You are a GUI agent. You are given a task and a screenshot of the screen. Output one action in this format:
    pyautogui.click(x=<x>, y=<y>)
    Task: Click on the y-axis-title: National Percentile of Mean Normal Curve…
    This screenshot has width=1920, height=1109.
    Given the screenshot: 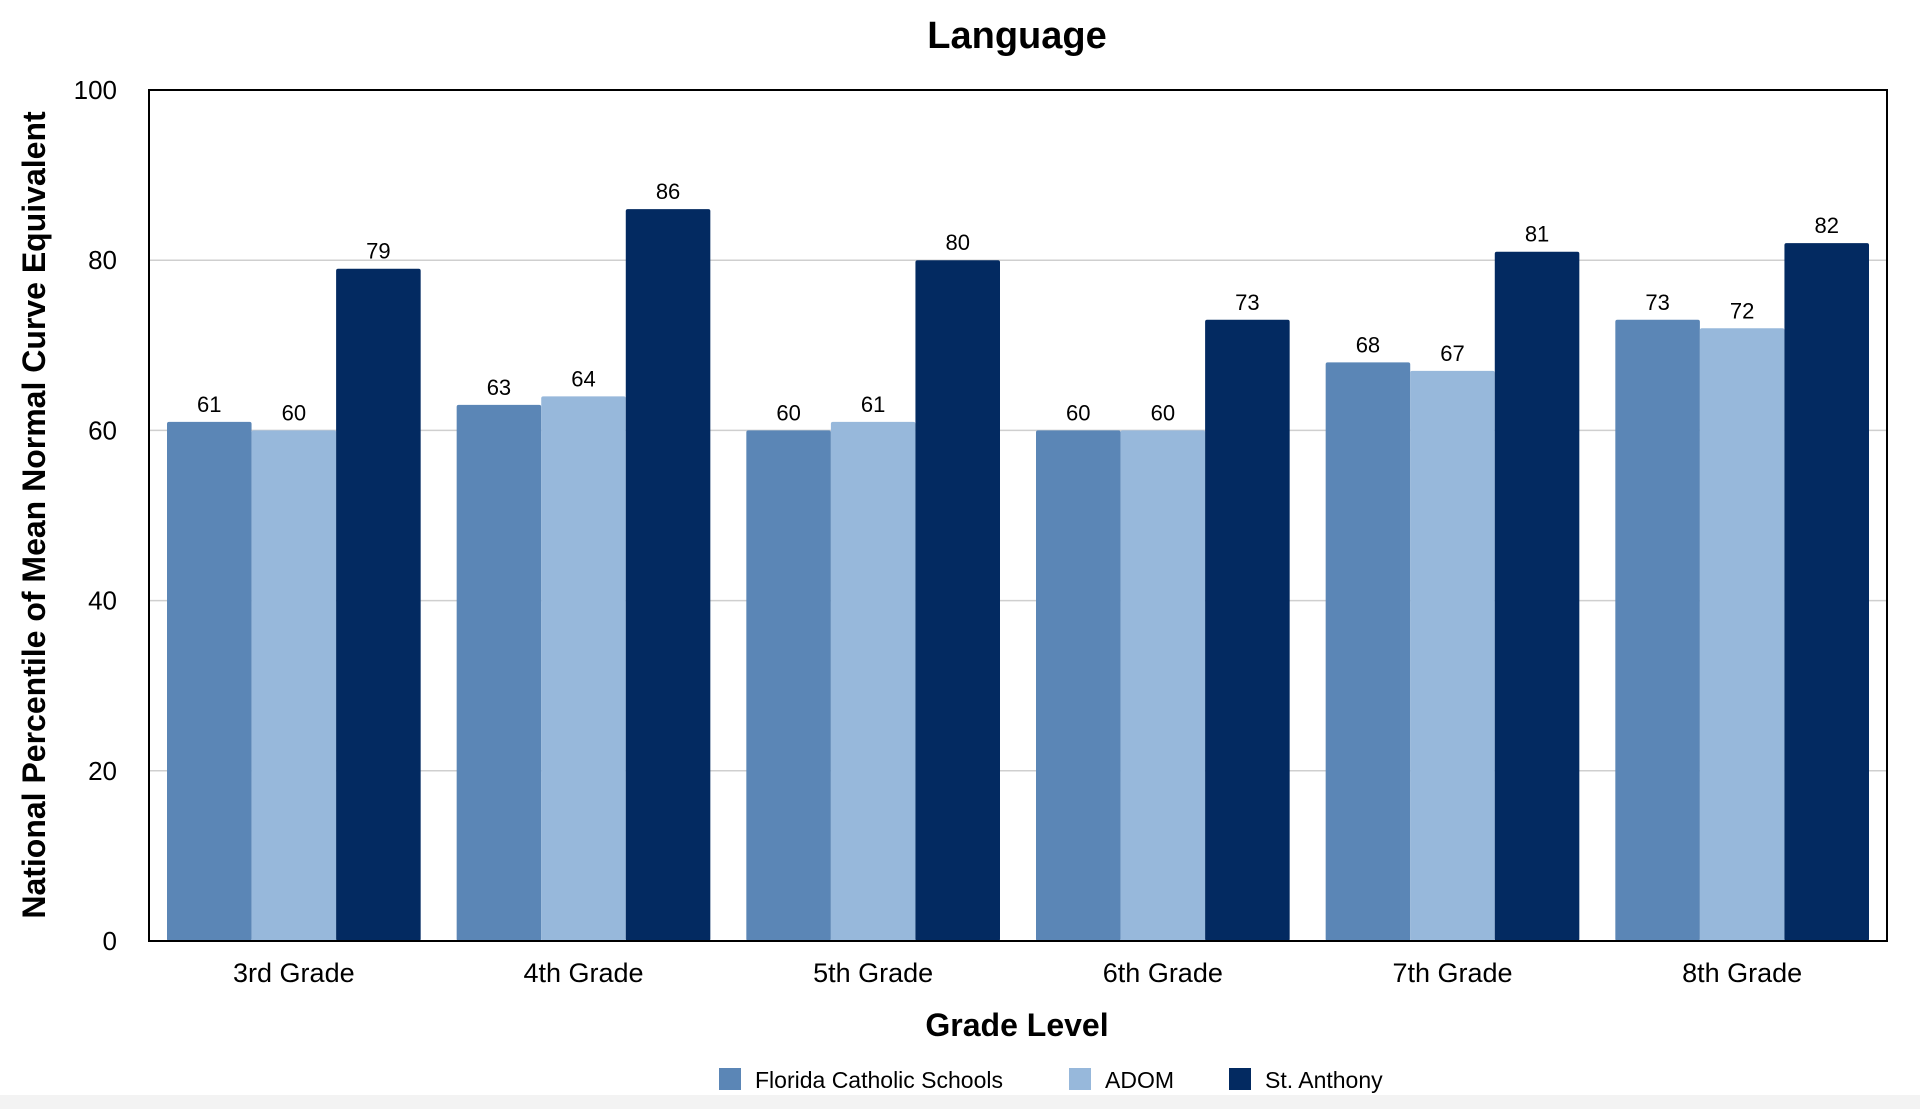 What is the action you would take?
    pyautogui.click(x=34, y=515)
    